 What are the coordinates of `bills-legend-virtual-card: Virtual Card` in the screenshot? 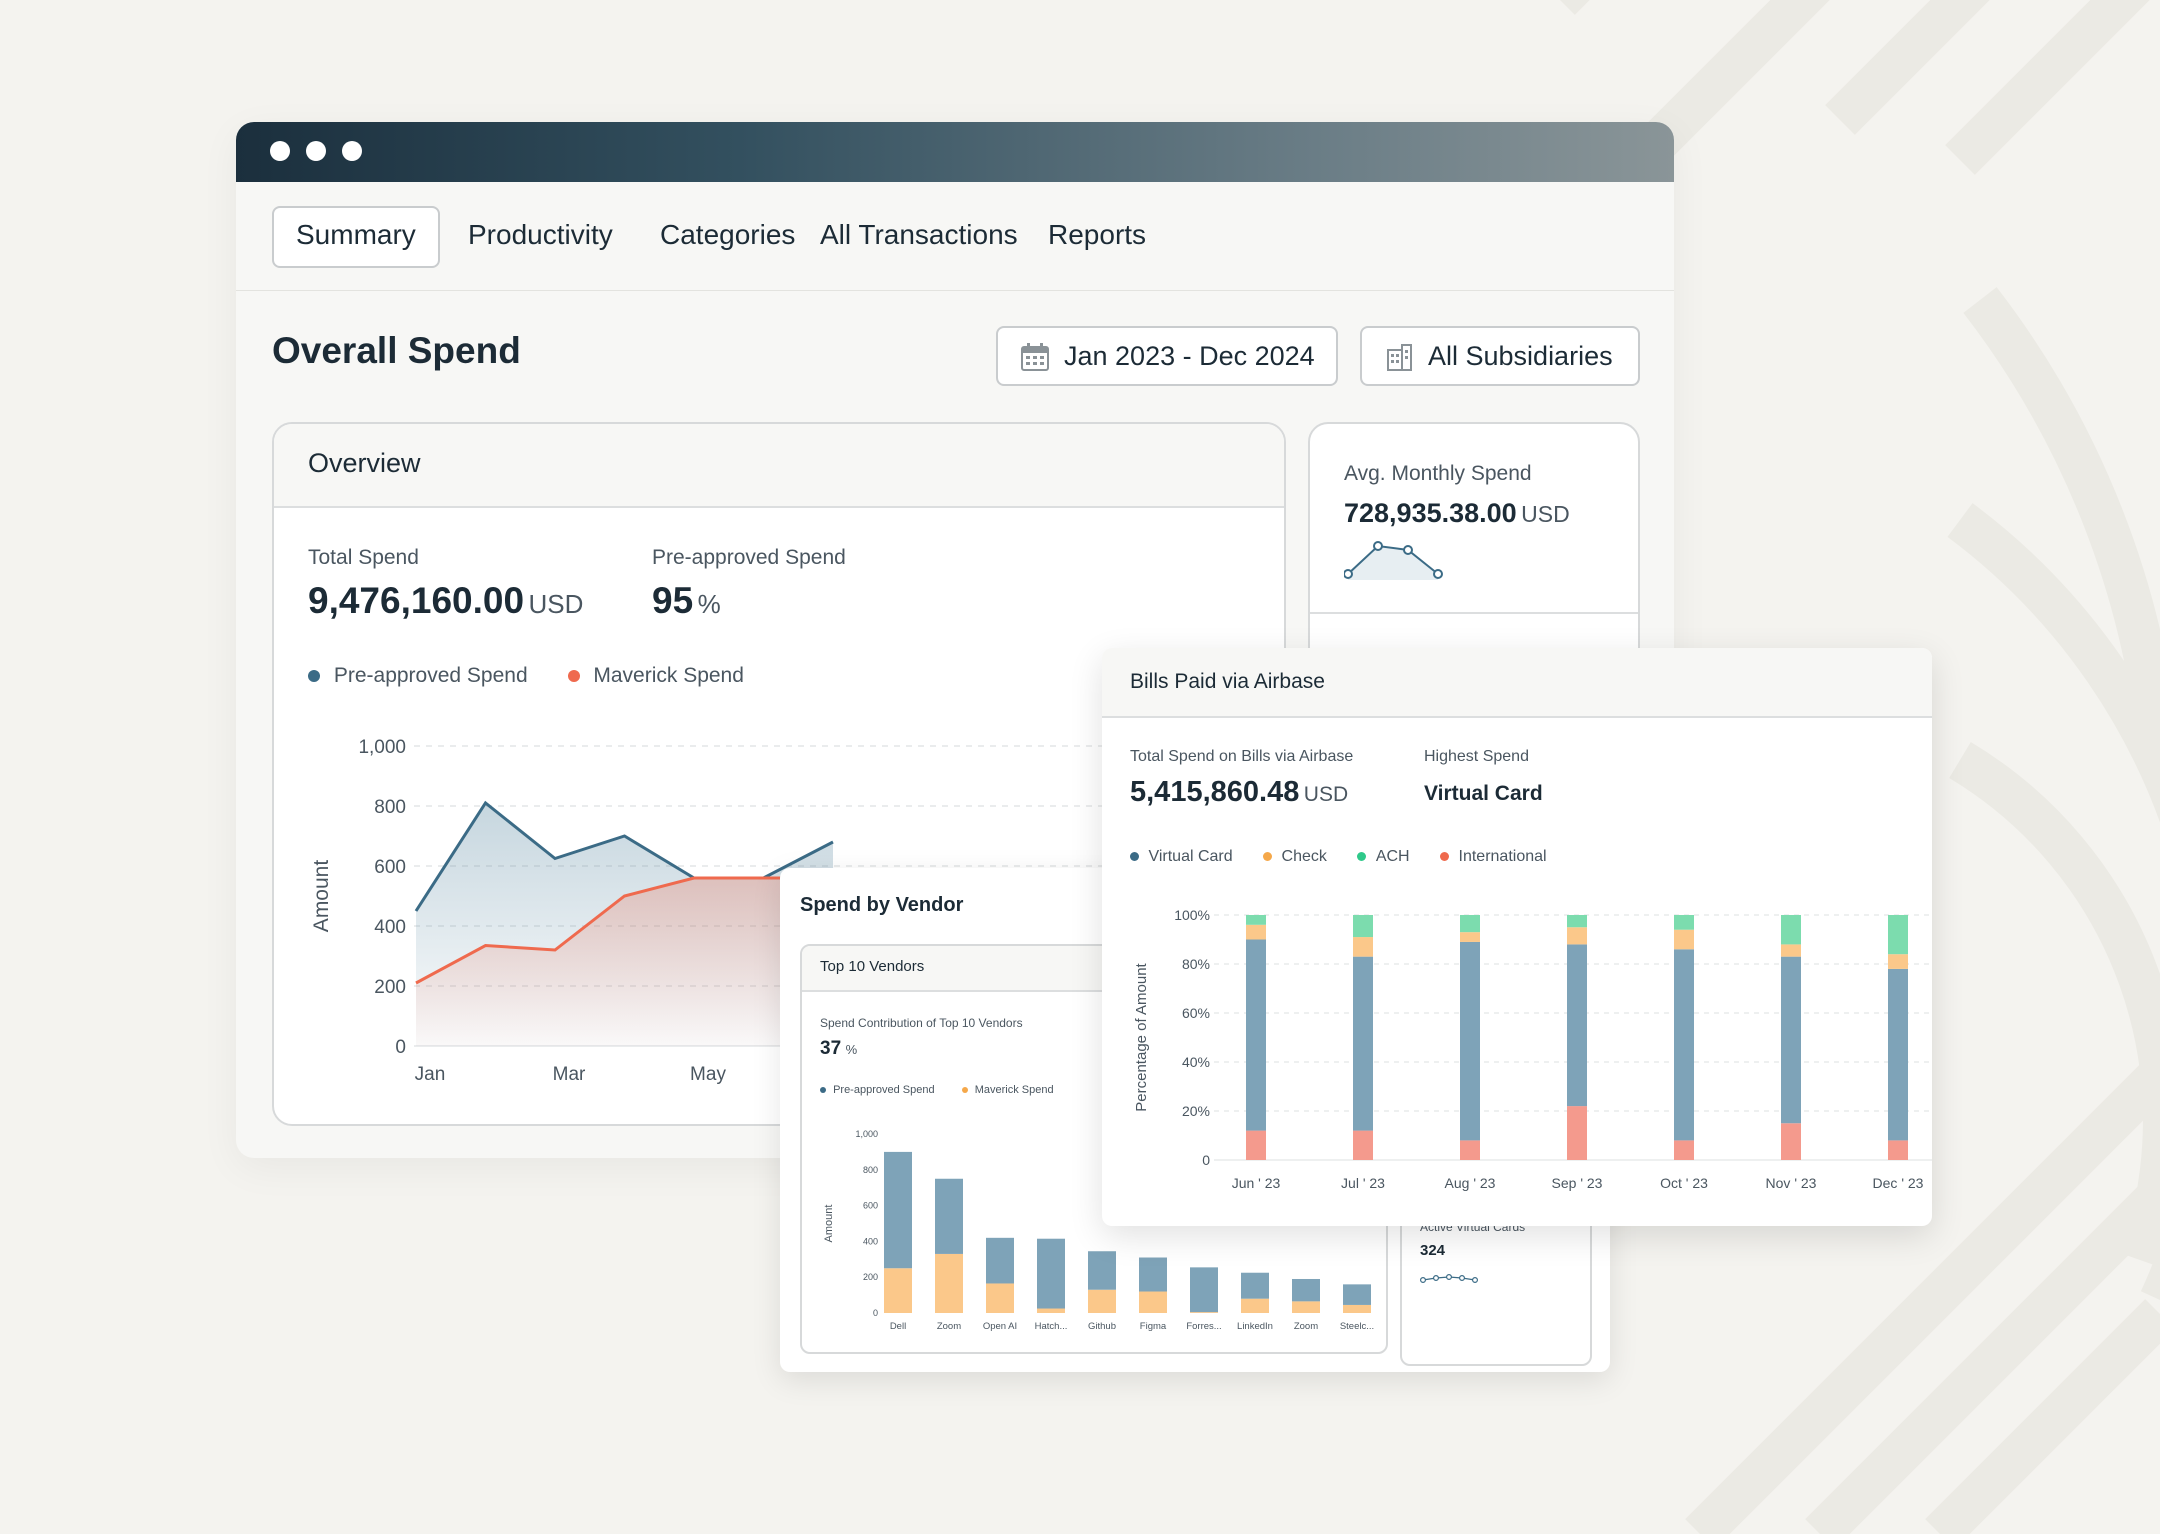 It's located at (1190, 856).